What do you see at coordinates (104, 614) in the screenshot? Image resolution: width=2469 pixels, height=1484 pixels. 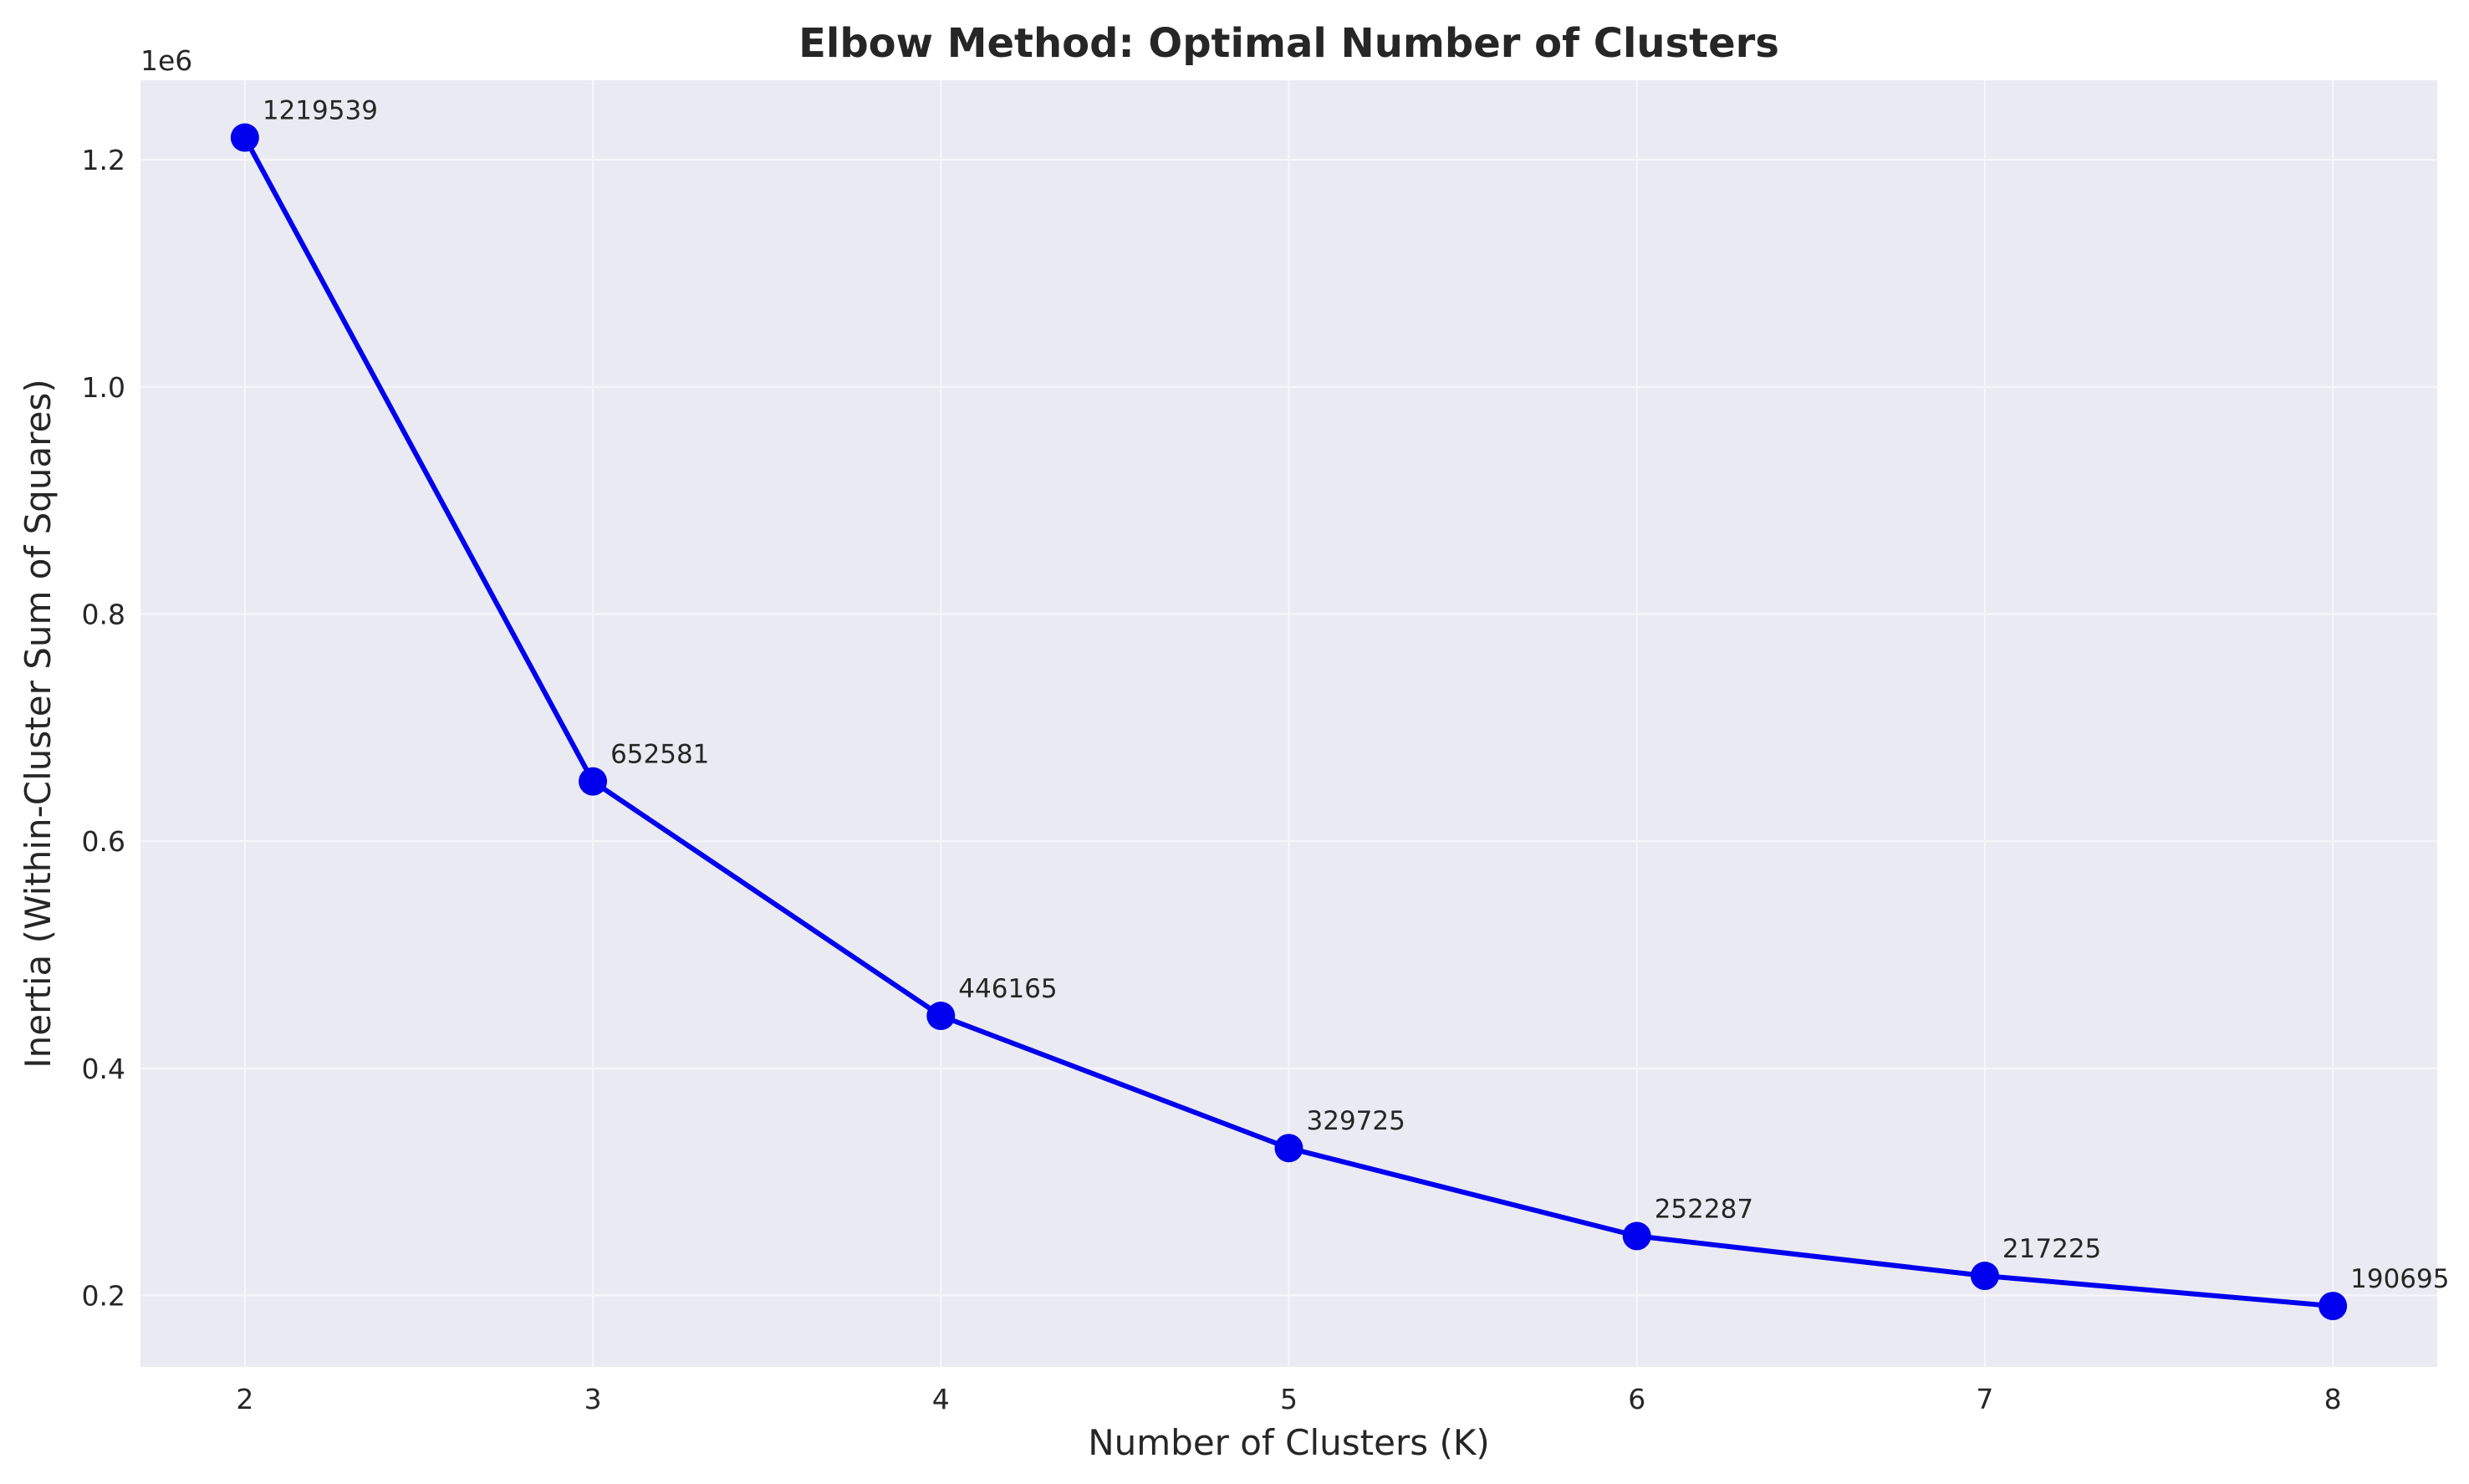 I see `y-tick-label: 0.8` at bounding box center [104, 614].